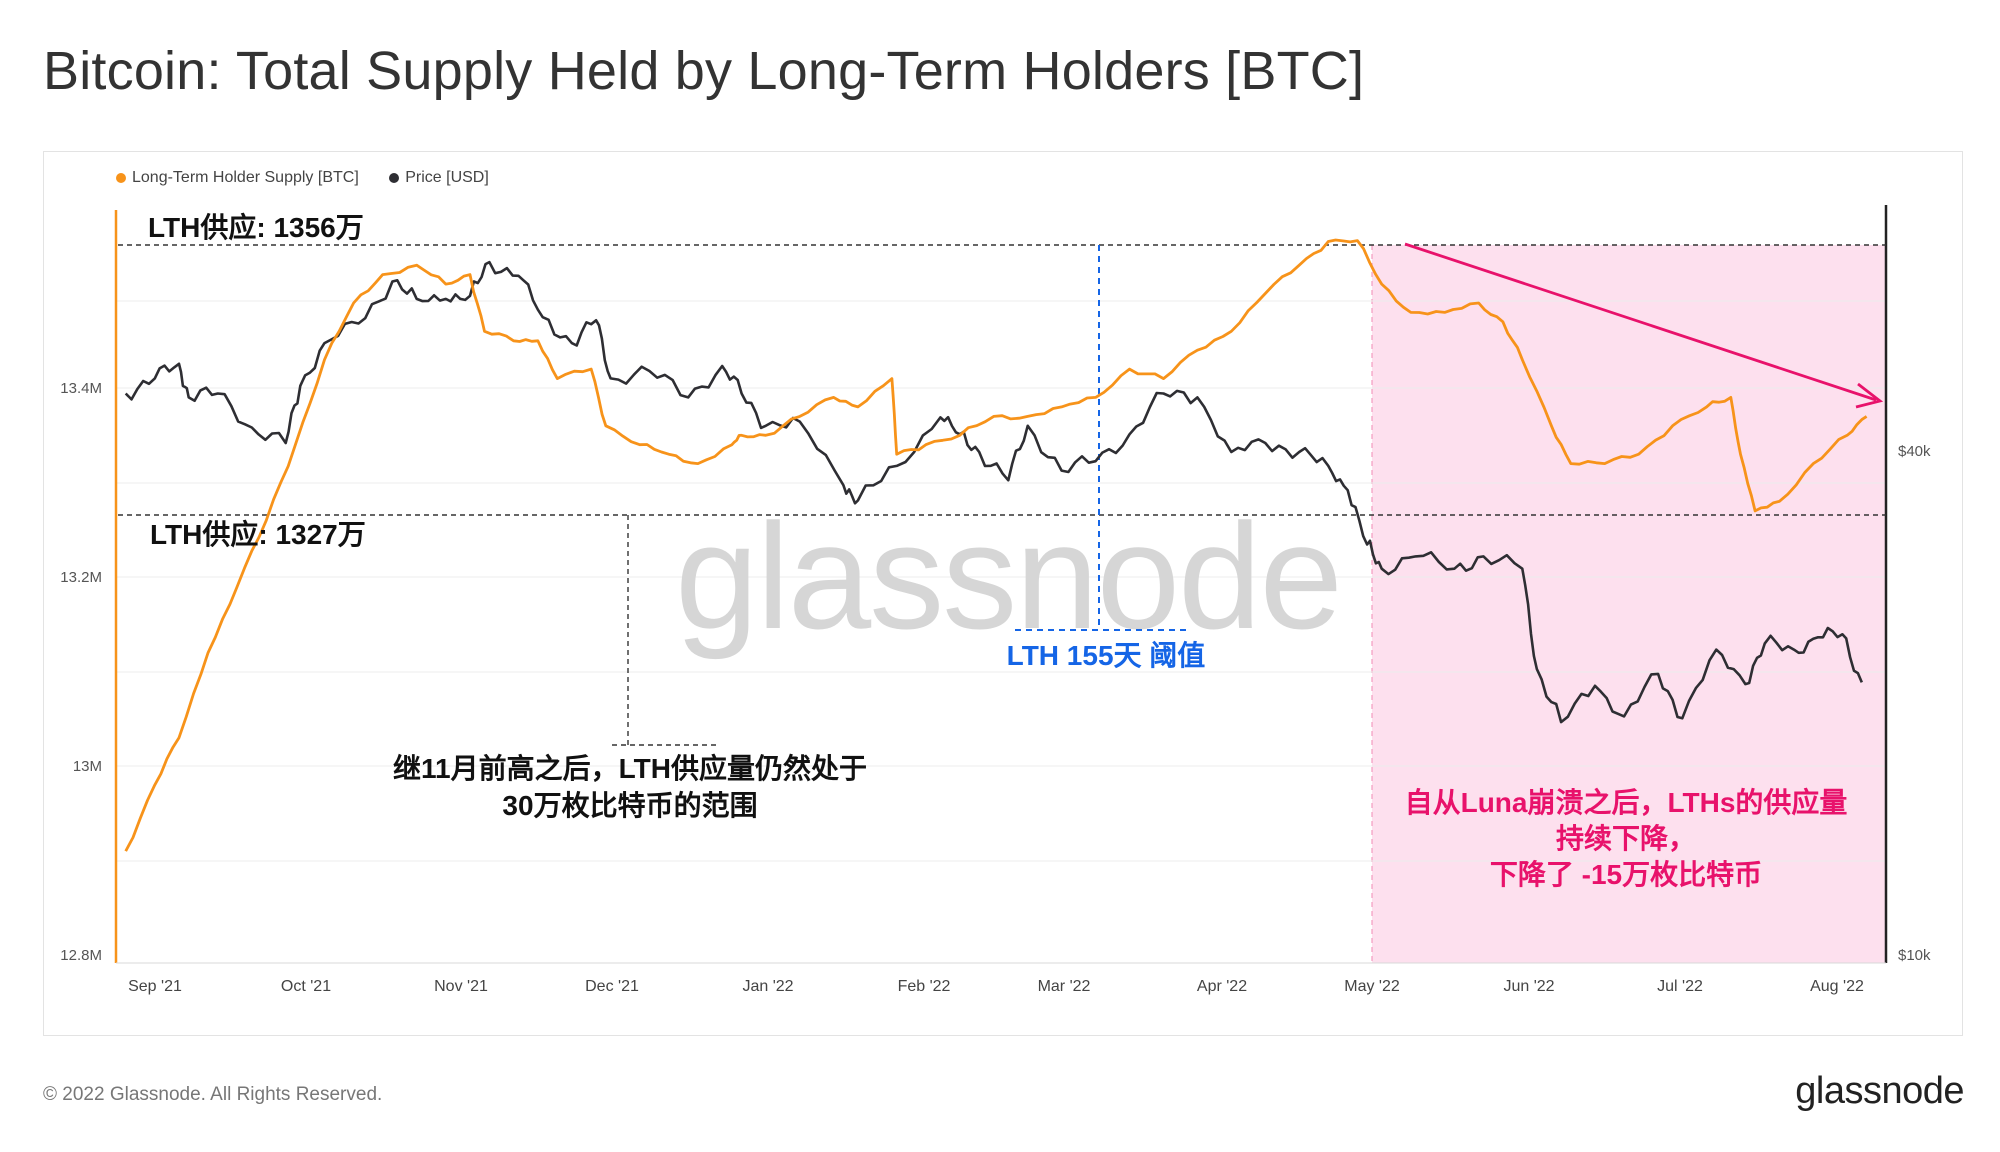  I want to click on legend-item-lth: Long-Term Holder Supply [BTC], so click(239, 177).